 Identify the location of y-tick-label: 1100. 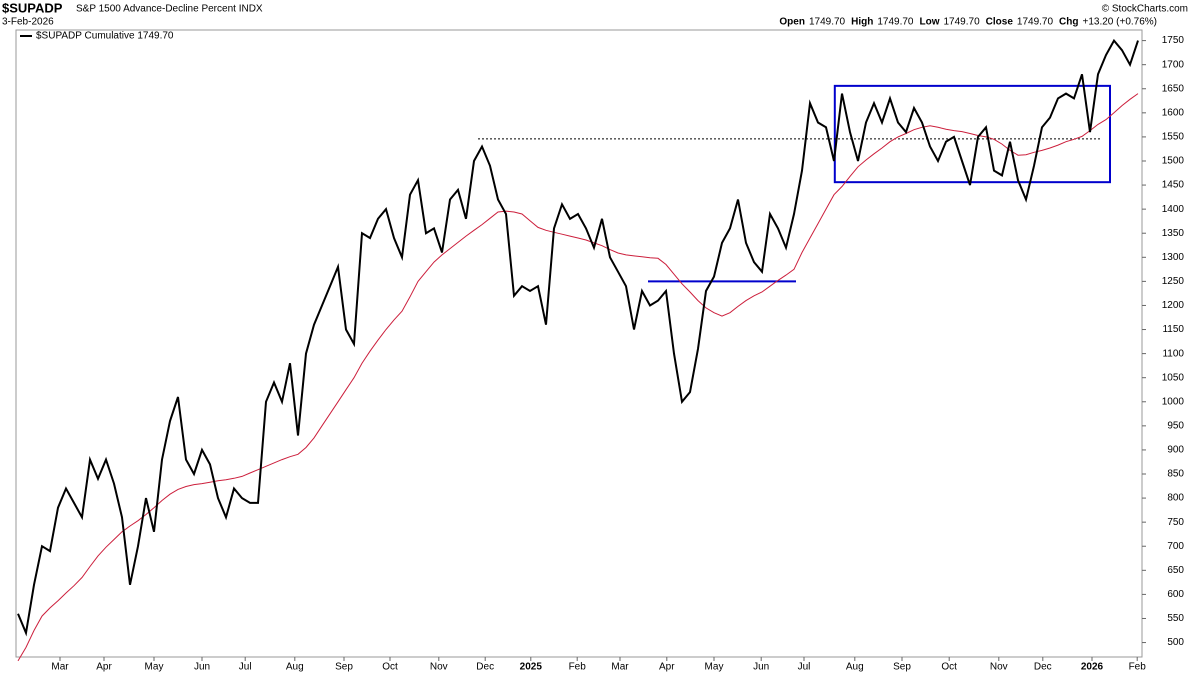
(1173, 353).